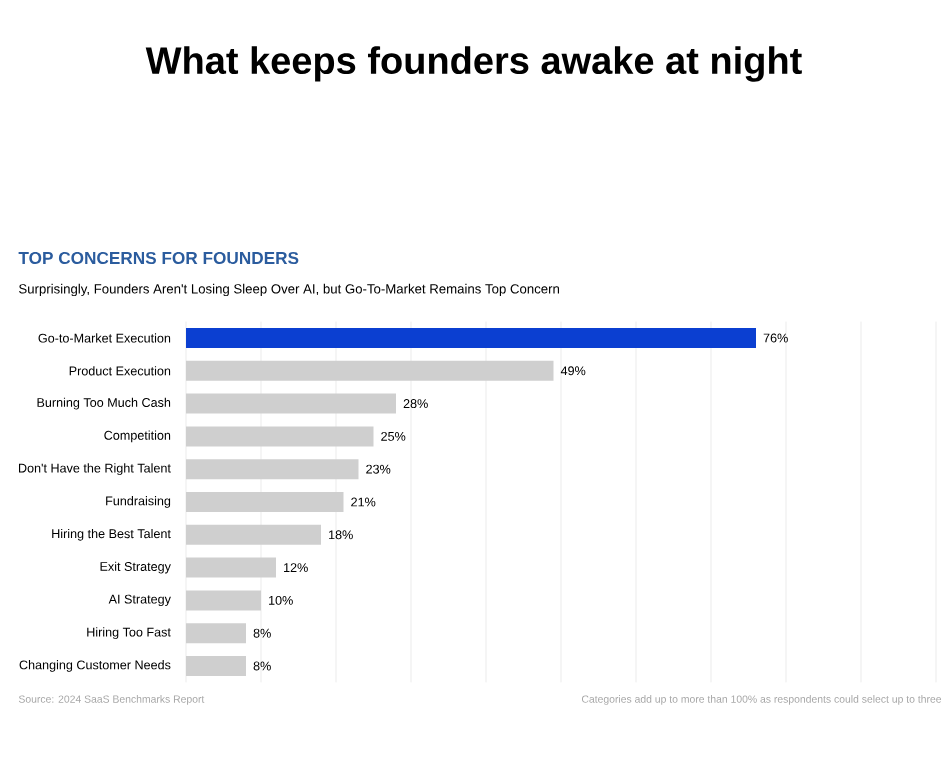 Image resolution: width=948 pixels, height=776 pixels. Describe the element at coordinates (158, 258) in the screenshot. I see `chart-subtitle: TOP CONCERNS FOR FOUNDERS` at that location.